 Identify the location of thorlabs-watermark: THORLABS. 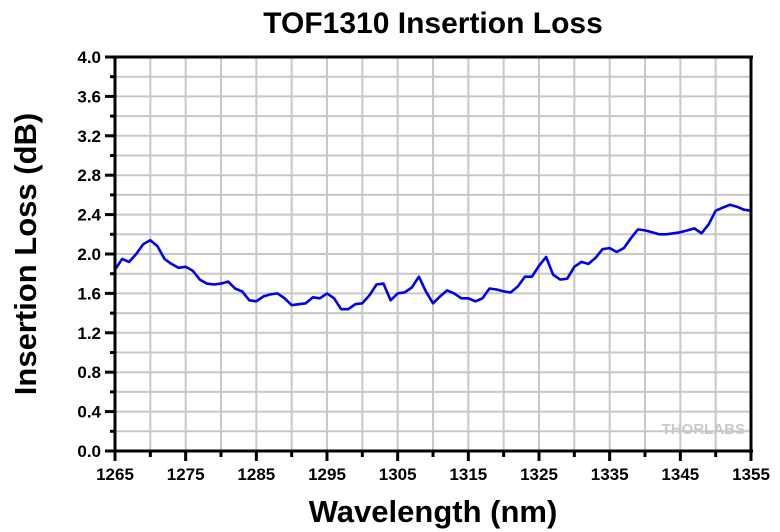
(703, 429).